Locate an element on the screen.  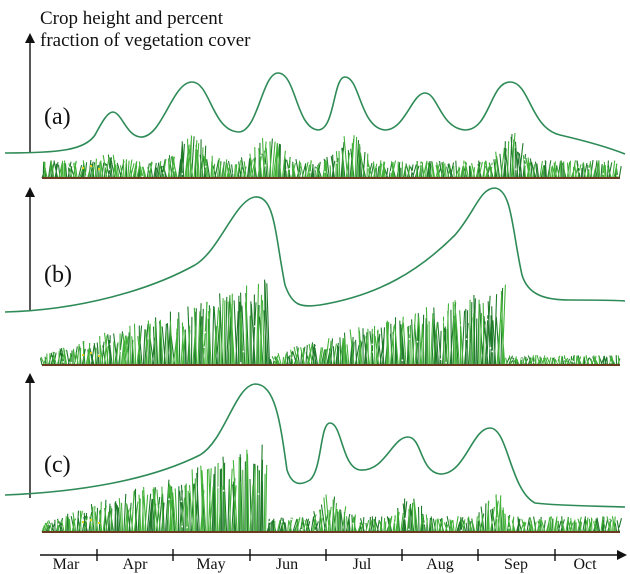
cover-curve is located at coordinates (315, 113).